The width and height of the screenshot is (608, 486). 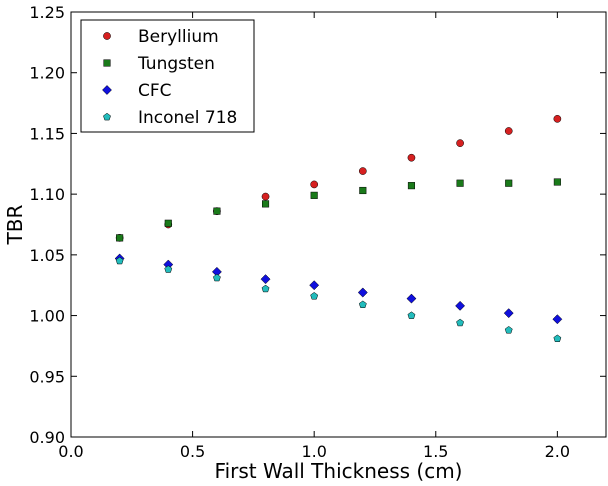 What do you see at coordinates (15, 224) in the screenshot?
I see `y-axis-label: TBR` at bounding box center [15, 224].